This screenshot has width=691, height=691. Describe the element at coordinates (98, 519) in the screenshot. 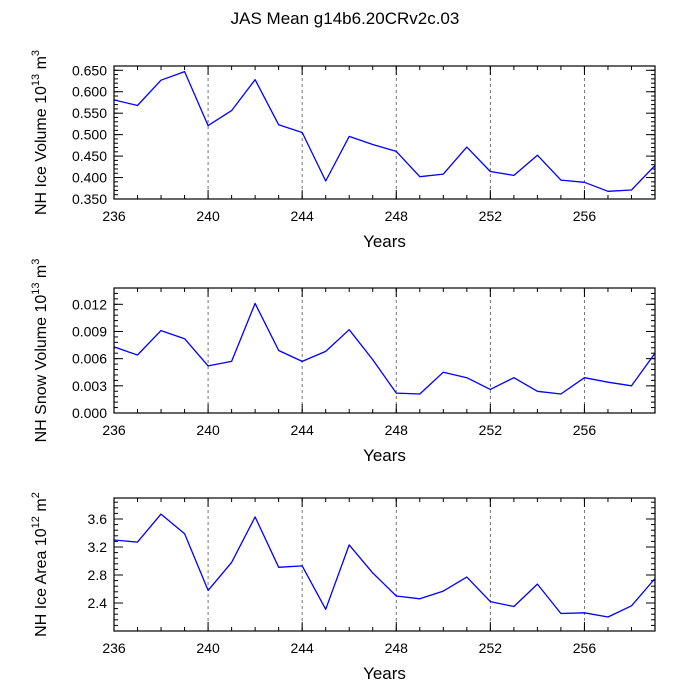

I see `panel-3-y-tick-label: 3.6` at that location.